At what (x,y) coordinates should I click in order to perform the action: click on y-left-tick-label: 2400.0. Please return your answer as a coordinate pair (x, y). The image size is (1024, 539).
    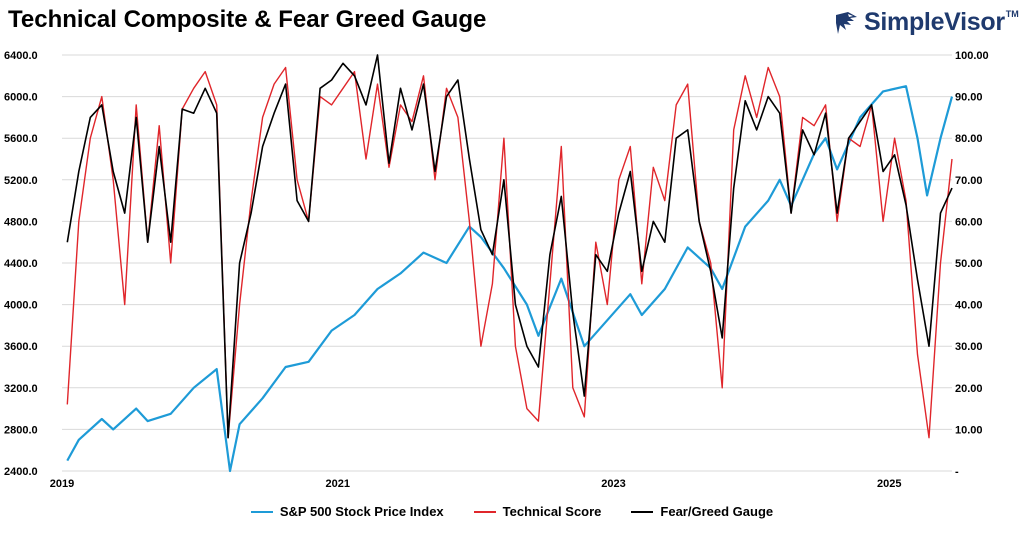
    Looking at the image, I should click on (21, 472).